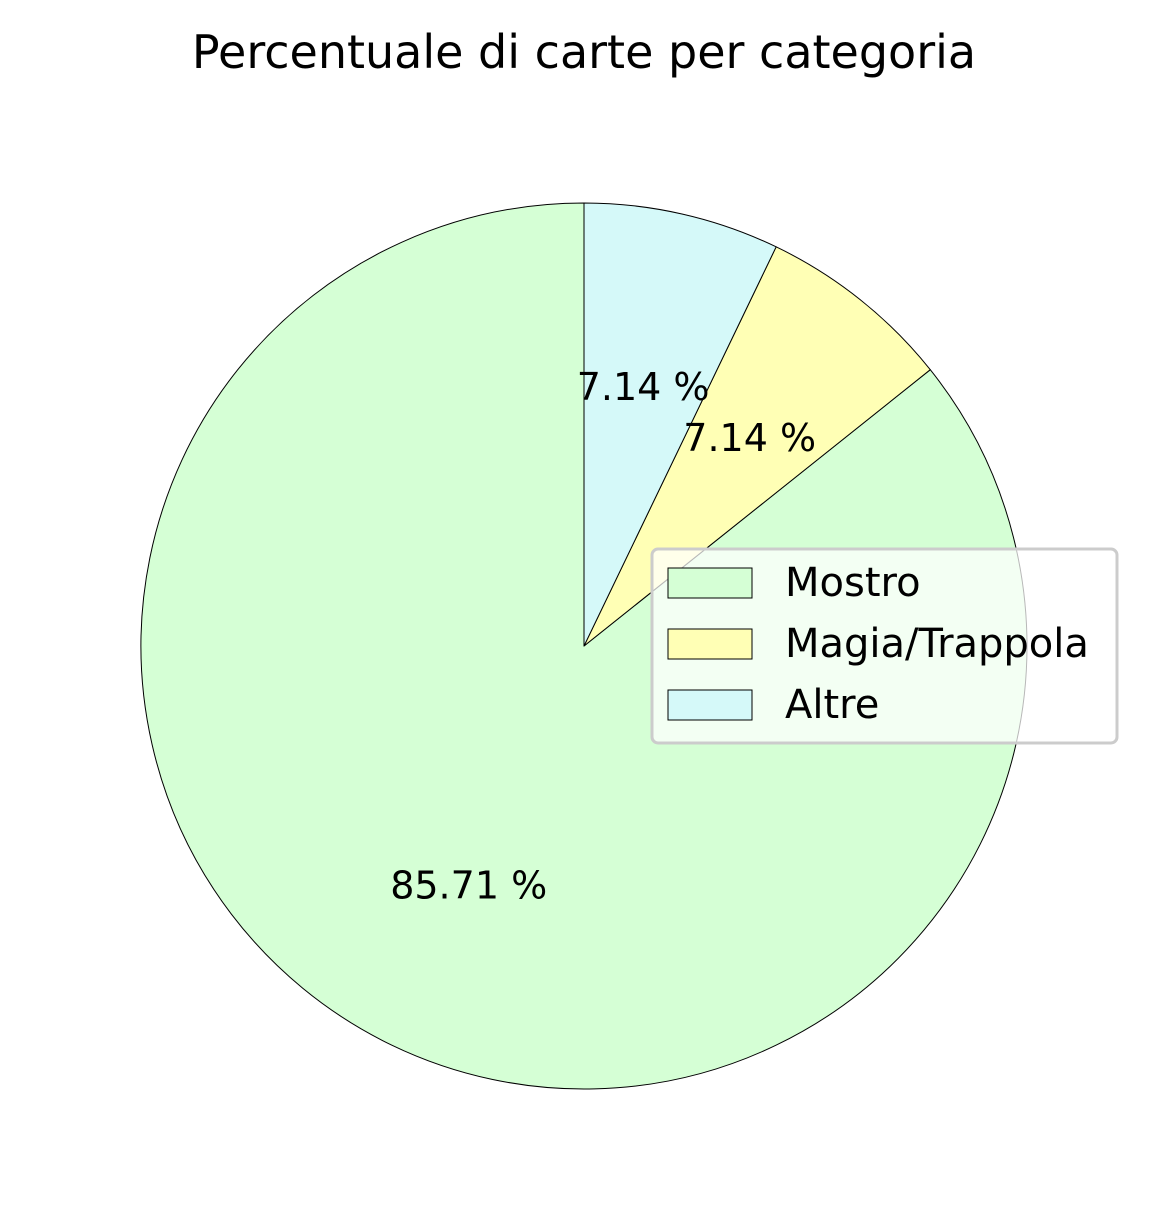 This screenshot has width=1168, height=1231. I want to click on pie-slice-altre, so click(680, 424).